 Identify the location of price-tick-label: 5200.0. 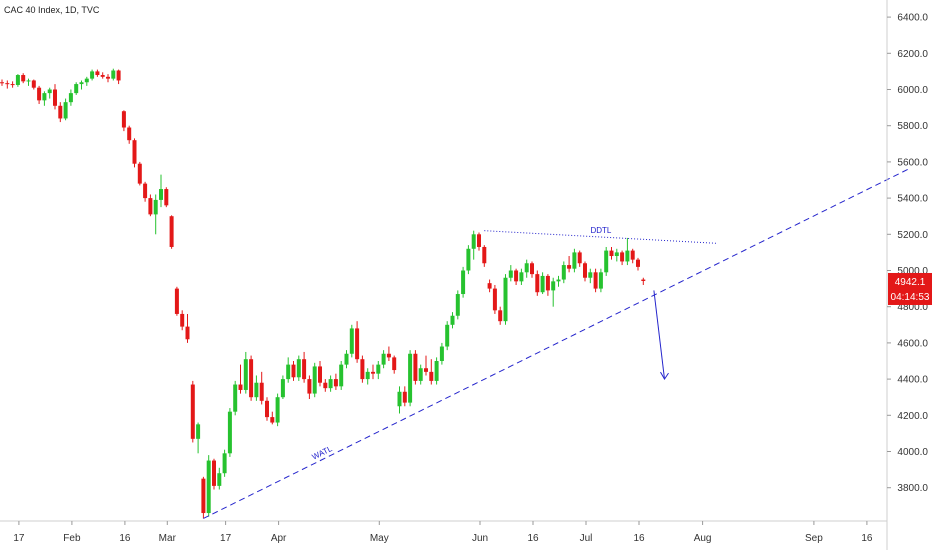
(912, 235).